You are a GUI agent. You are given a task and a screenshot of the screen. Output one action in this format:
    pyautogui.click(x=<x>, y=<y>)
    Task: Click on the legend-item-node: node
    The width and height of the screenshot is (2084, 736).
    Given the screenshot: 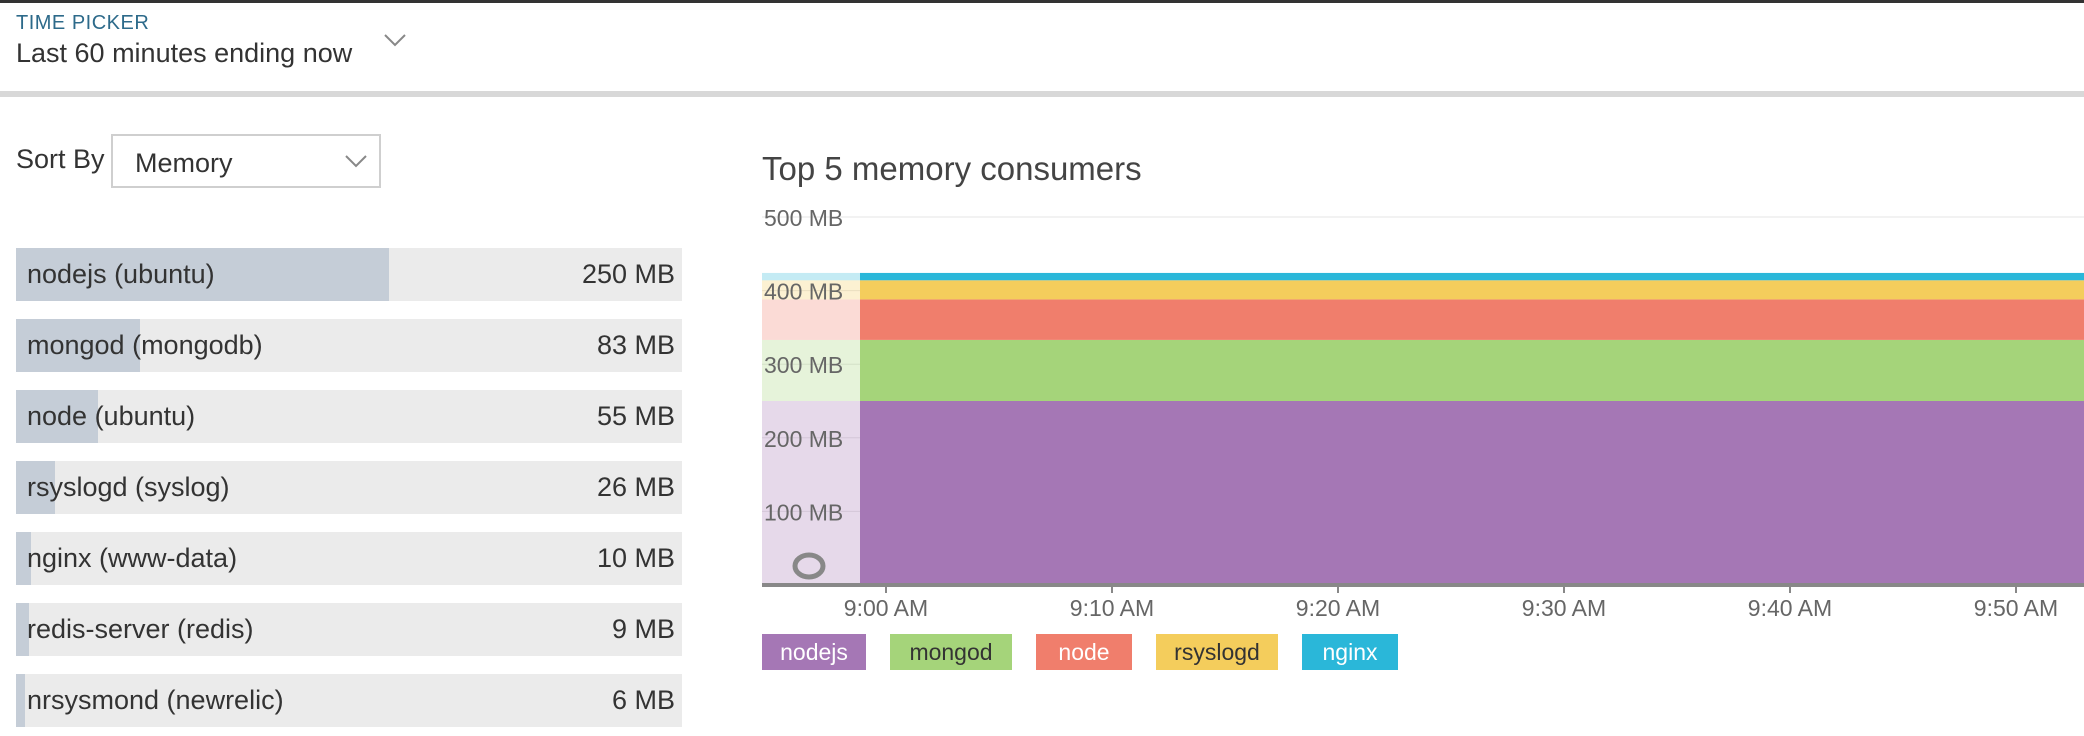 What is the action you would take?
    pyautogui.click(x=1084, y=652)
    